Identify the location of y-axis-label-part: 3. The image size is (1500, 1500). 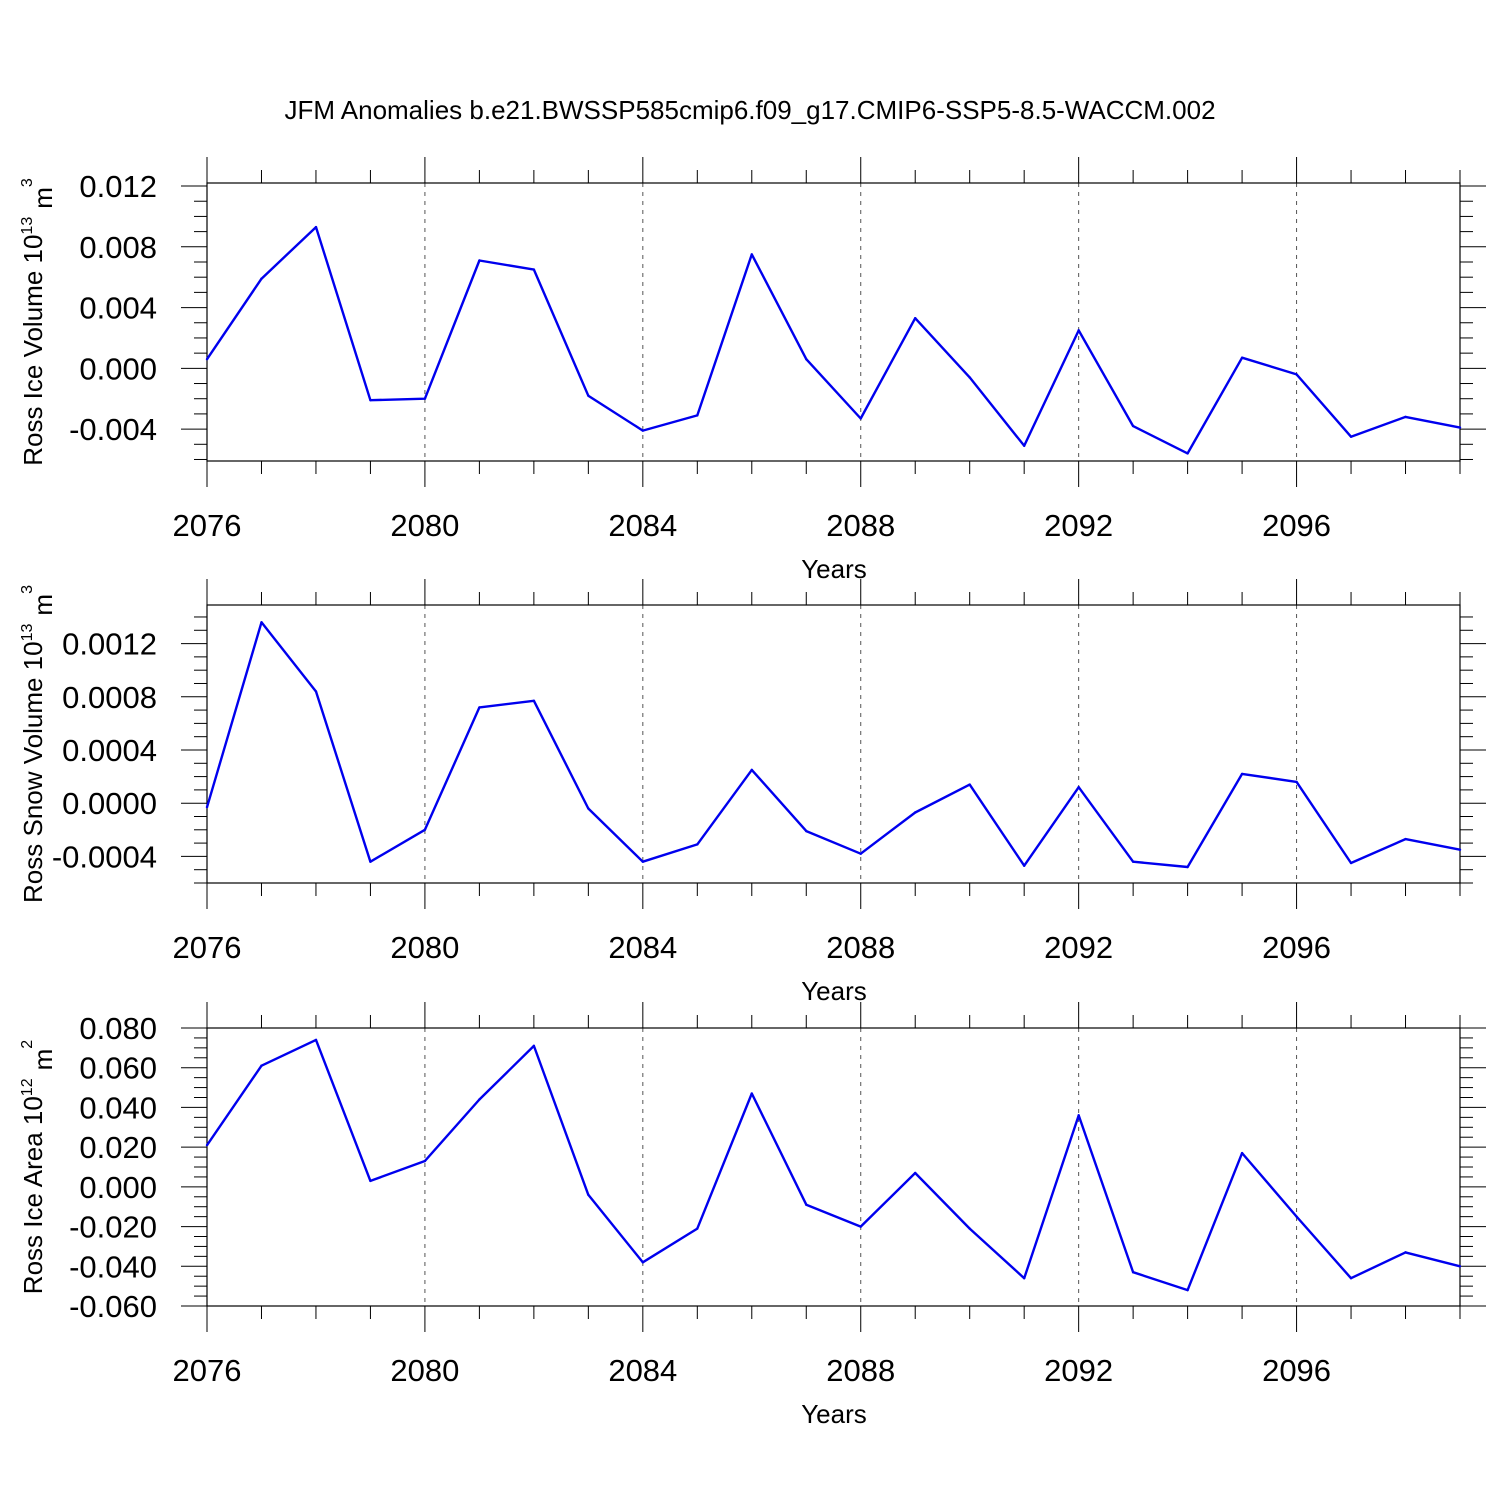
(27, 182).